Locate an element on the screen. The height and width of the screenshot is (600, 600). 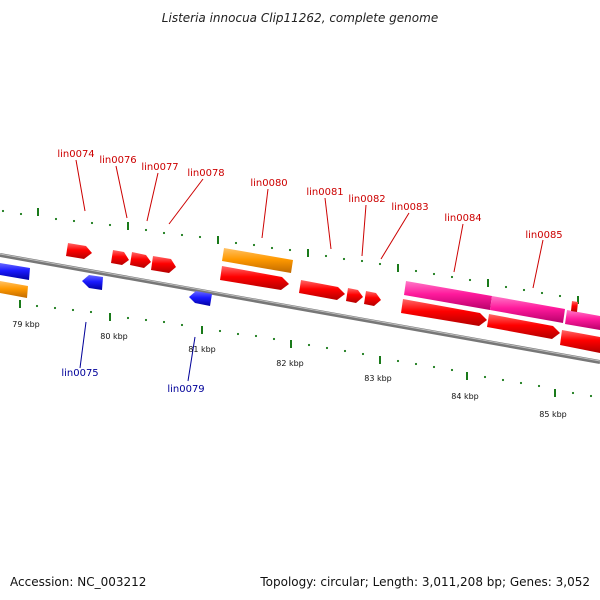
gene-lin0078 is located at coordinates (163, 264).